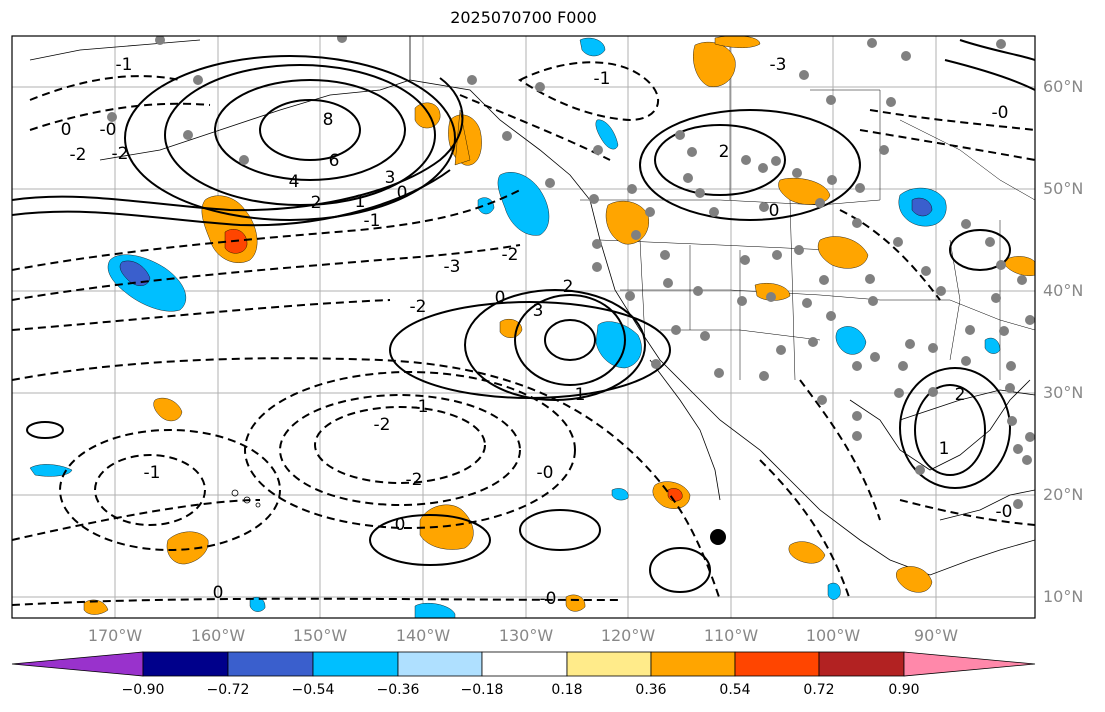 This screenshot has width=1105, height=712. Describe the element at coordinates (904, 690) in the screenshot. I see `colorbar-tick-label: 0.90` at that location.